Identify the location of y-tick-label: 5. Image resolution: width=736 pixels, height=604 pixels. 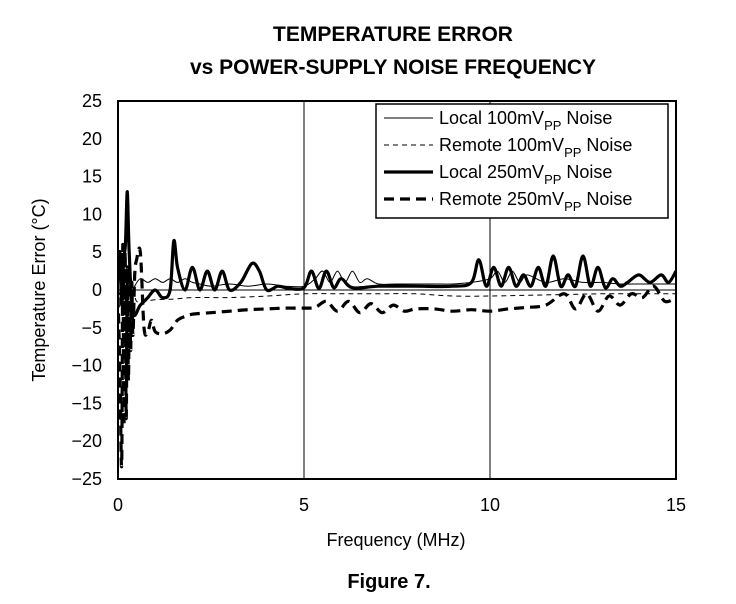
(97, 252).